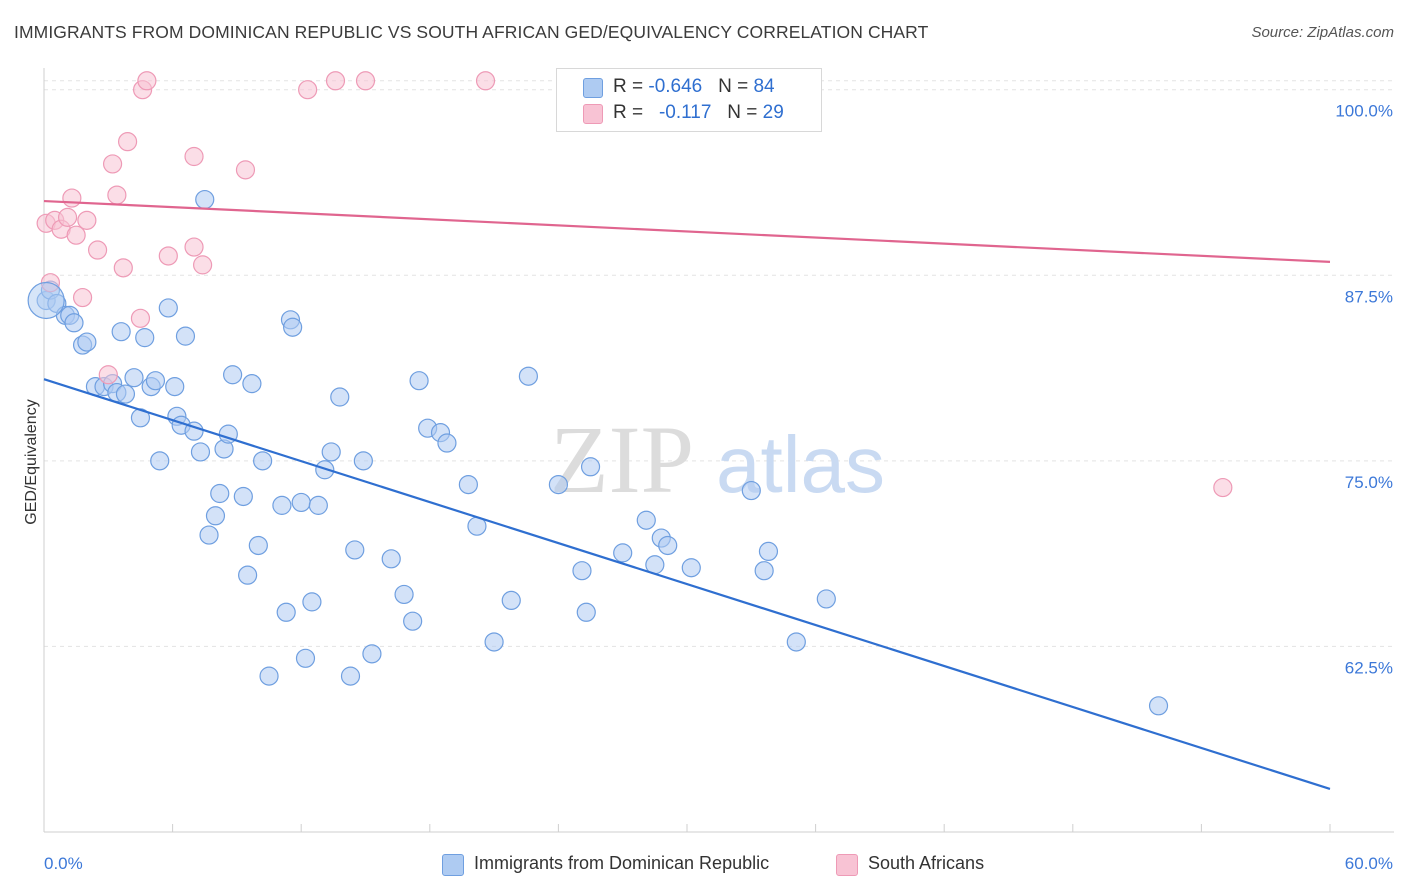 The height and width of the screenshot is (892, 1406). What do you see at coordinates (1369, 296) in the screenshot?
I see `y-tick-label: 87.5%` at bounding box center [1369, 296].